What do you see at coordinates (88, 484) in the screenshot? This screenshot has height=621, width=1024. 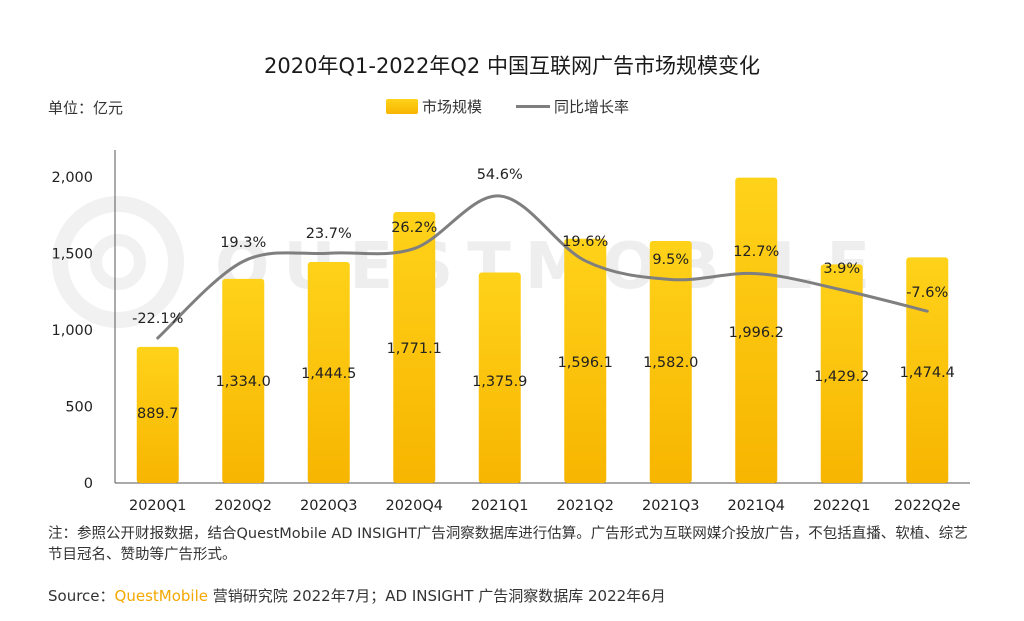 I see `y-tick-label: 0` at bounding box center [88, 484].